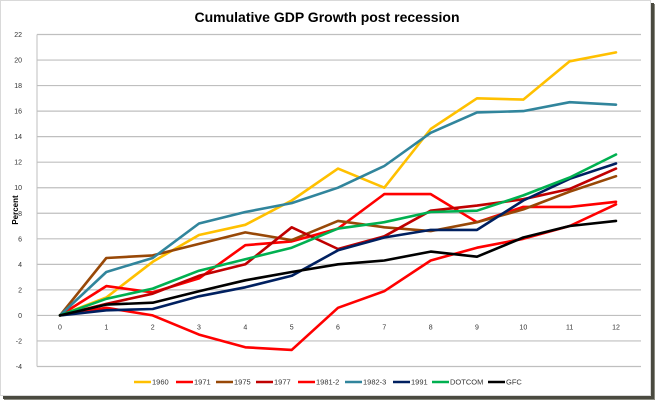  Describe the element at coordinates (18, 188) in the screenshot. I see `y-tick-label: 10` at that location.